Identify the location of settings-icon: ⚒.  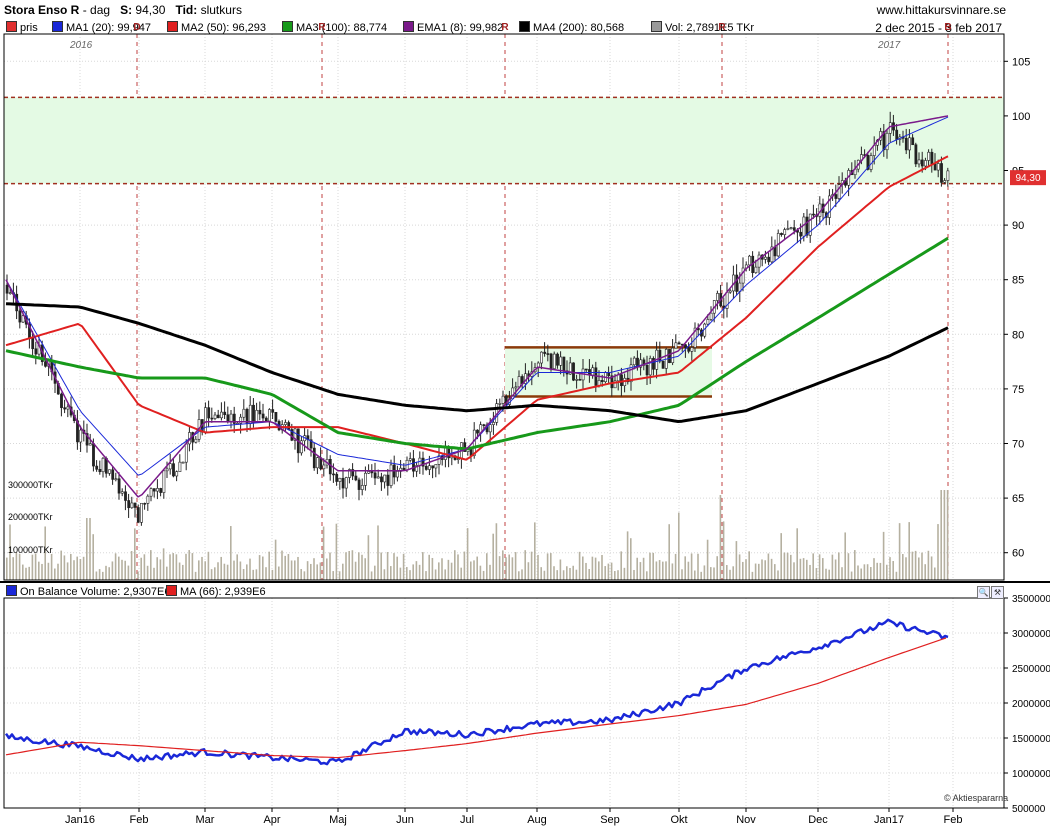
(997, 592).